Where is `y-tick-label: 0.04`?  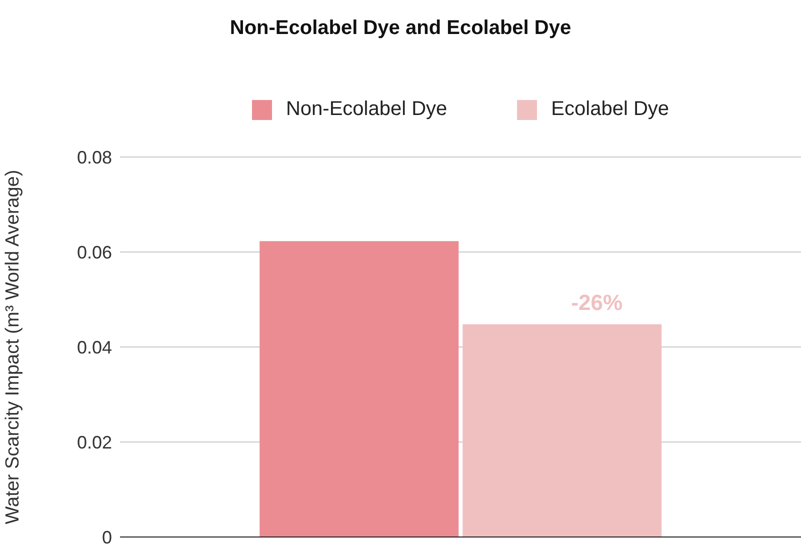 y-tick-label: 0.04 is located at coordinates (94, 347).